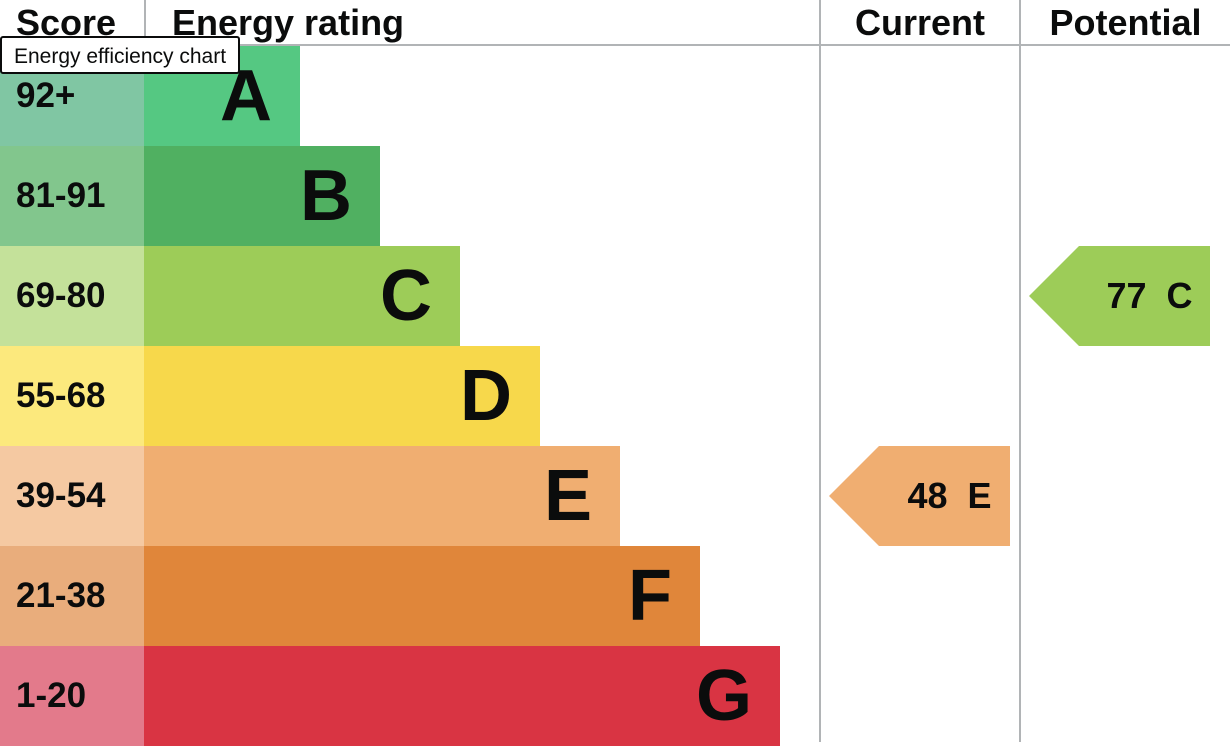  What do you see at coordinates (462, 696) in the screenshot?
I see `rating-band-g: G` at bounding box center [462, 696].